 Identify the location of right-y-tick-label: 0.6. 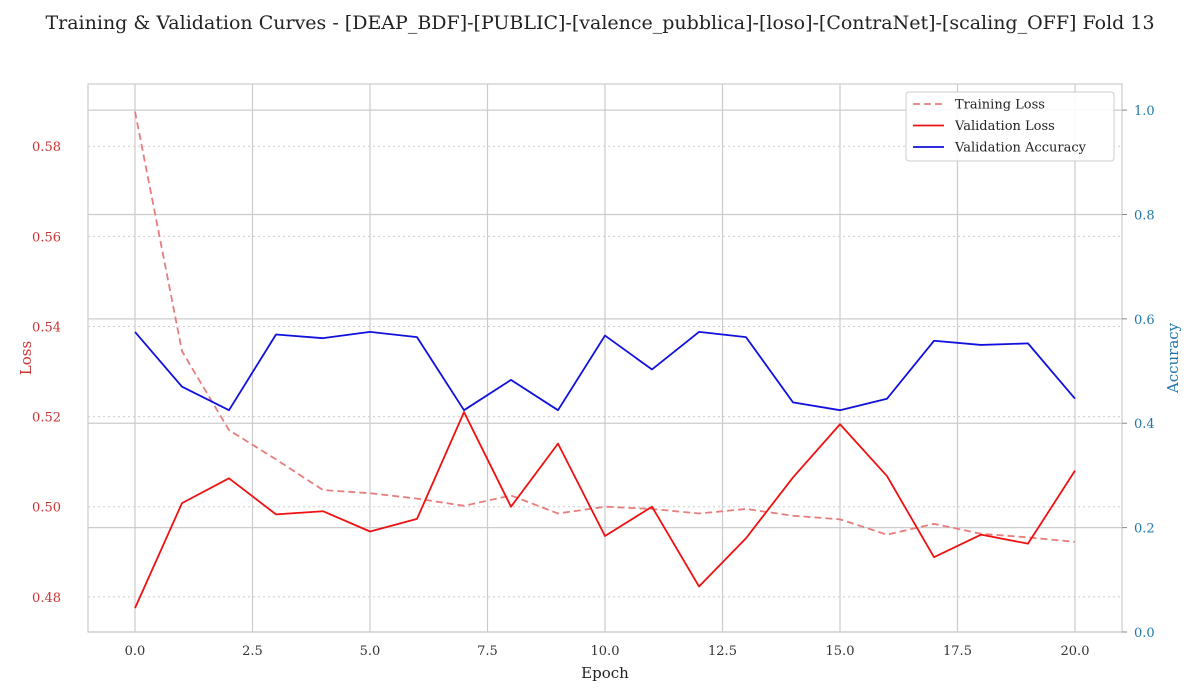
(1144, 320).